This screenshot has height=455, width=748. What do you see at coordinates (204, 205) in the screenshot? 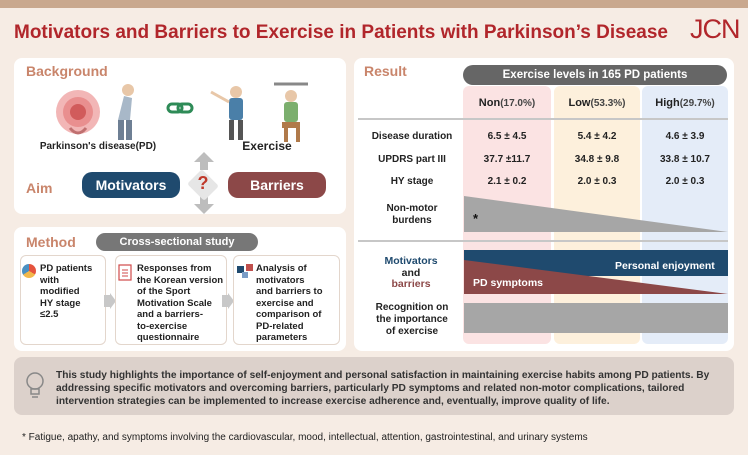
I see `arrow-down-icon` at bounding box center [204, 205].